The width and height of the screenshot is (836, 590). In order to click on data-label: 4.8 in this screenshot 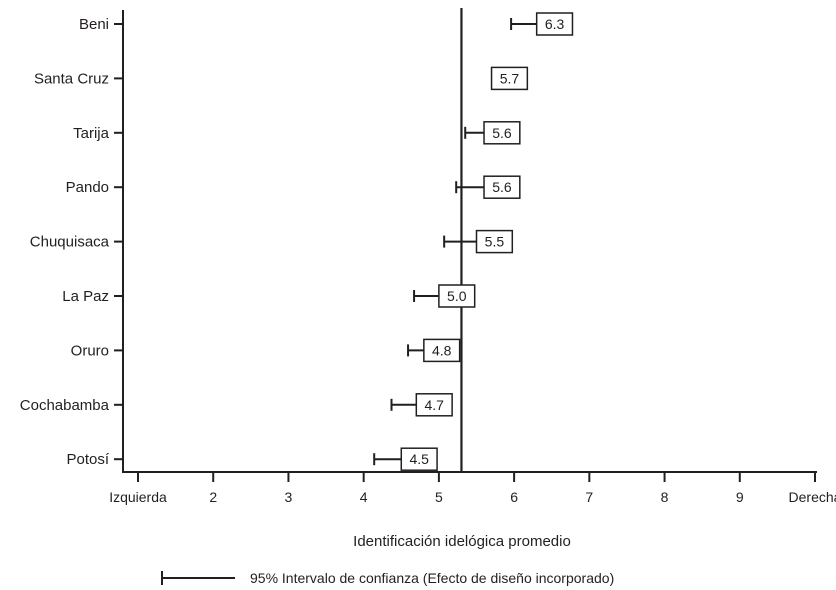, I will do `click(442, 350)`.